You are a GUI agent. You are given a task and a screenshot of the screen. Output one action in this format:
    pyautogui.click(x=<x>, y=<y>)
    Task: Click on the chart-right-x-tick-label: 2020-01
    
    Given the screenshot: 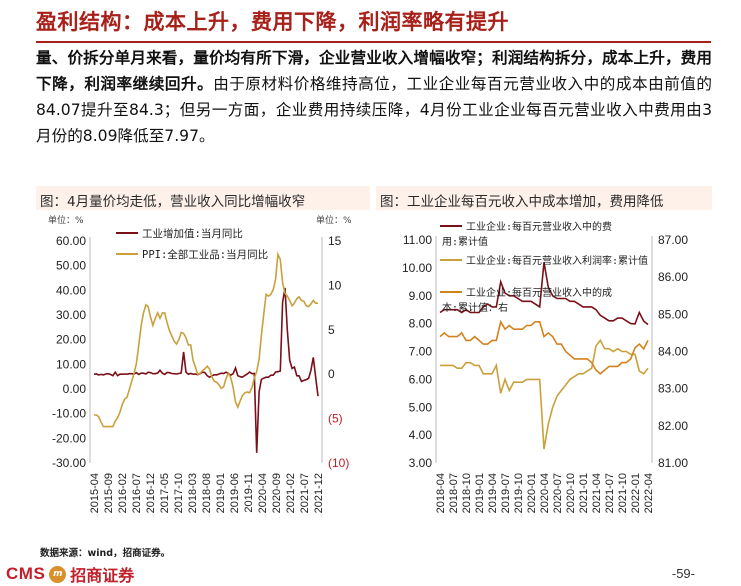 What is the action you would take?
    pyautogui.click(x=532, y=493)
    